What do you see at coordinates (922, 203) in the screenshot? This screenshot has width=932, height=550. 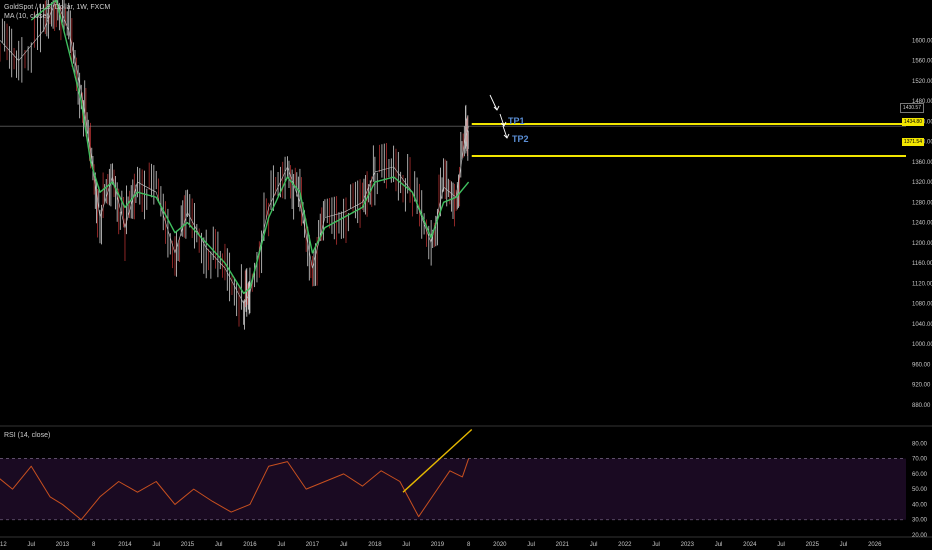 I see `y-tick-label: 1280.00` at bounding box center [922, 203].